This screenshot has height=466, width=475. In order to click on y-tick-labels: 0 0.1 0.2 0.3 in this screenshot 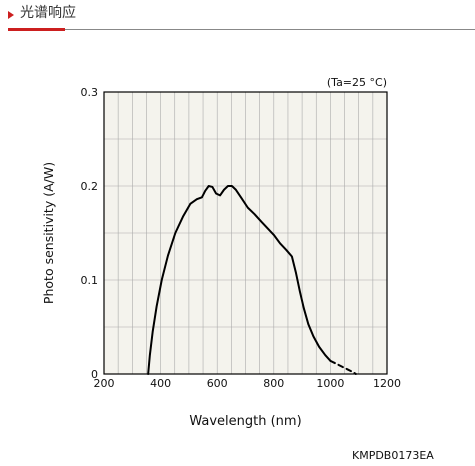, I will do `click(90, 233)`.